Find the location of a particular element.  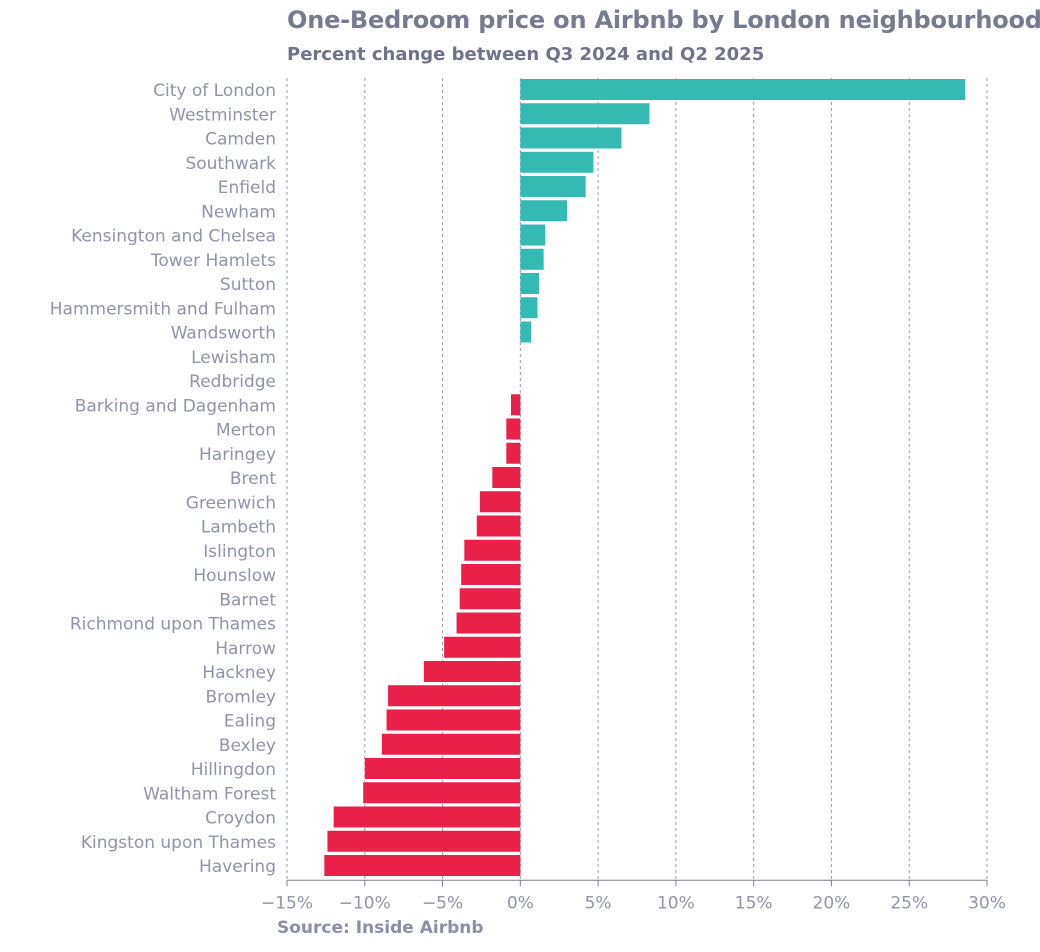

category-label-30: Croydon is located at coordinates (240, 819).